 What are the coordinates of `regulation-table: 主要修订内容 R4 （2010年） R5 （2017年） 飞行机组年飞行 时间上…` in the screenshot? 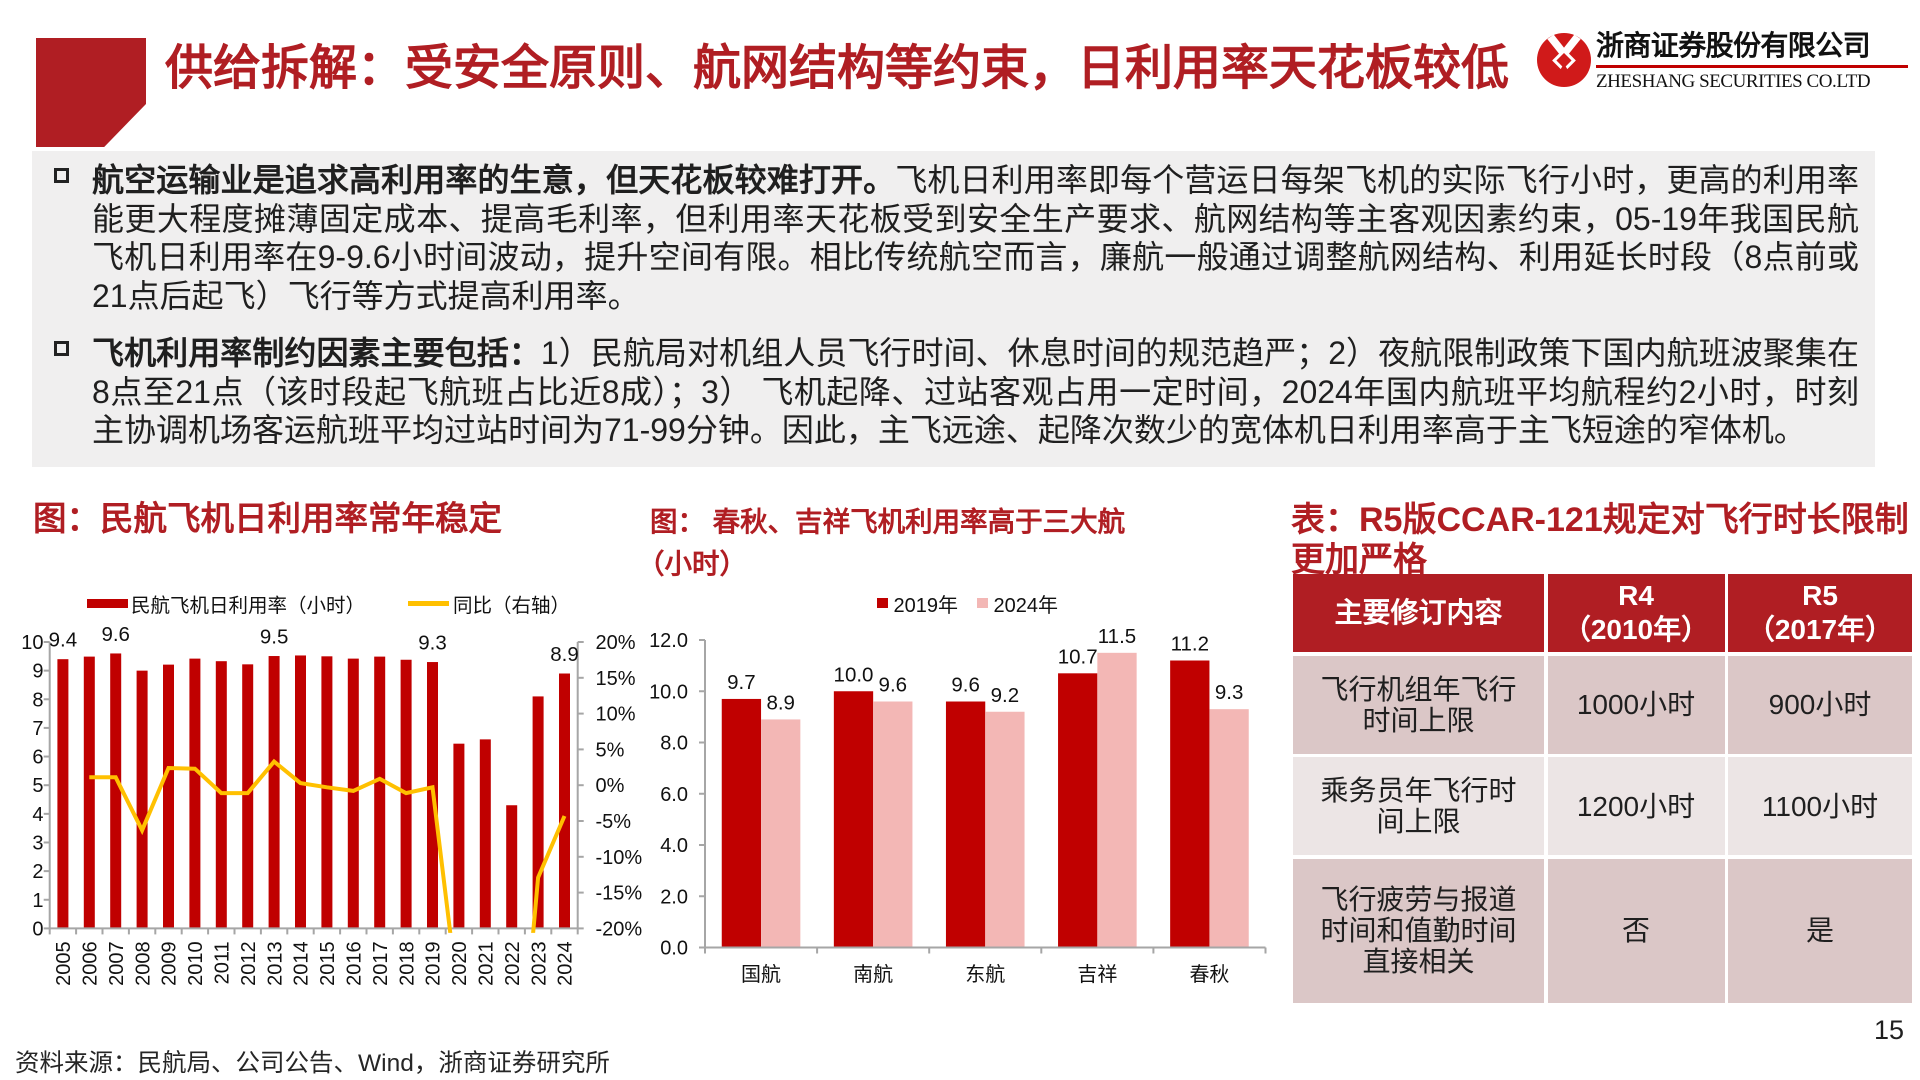 It's located at (1602, 788).